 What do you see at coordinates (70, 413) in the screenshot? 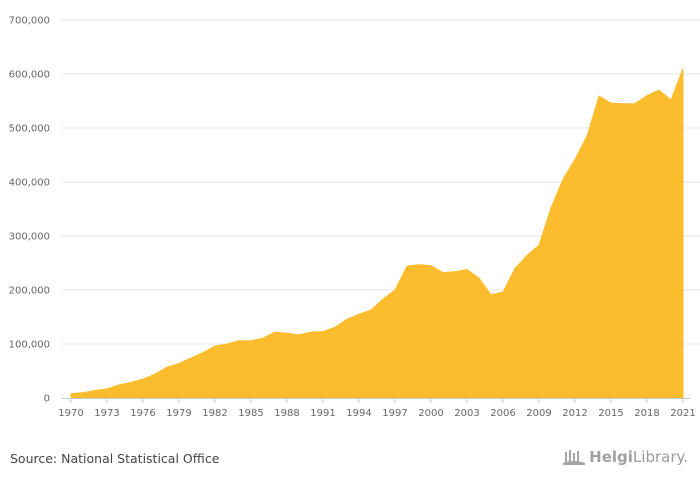
I see `x-tick-label: 1970` at bounding box center [70, 413].